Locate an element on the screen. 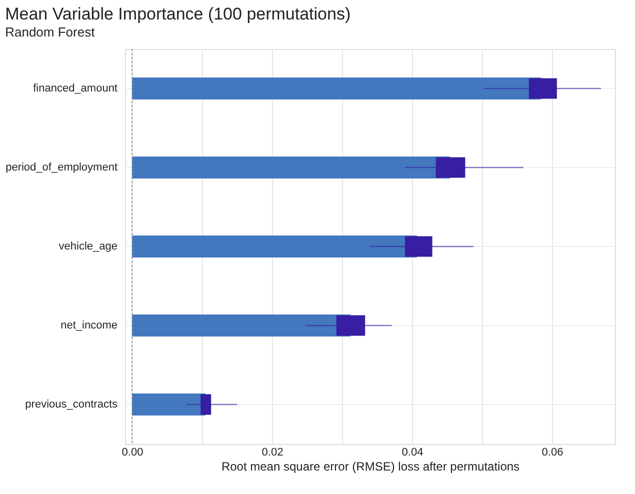  x-axis-title: Root mean square error (RMSE) loss after permutations is located at coordinates (370, 467).